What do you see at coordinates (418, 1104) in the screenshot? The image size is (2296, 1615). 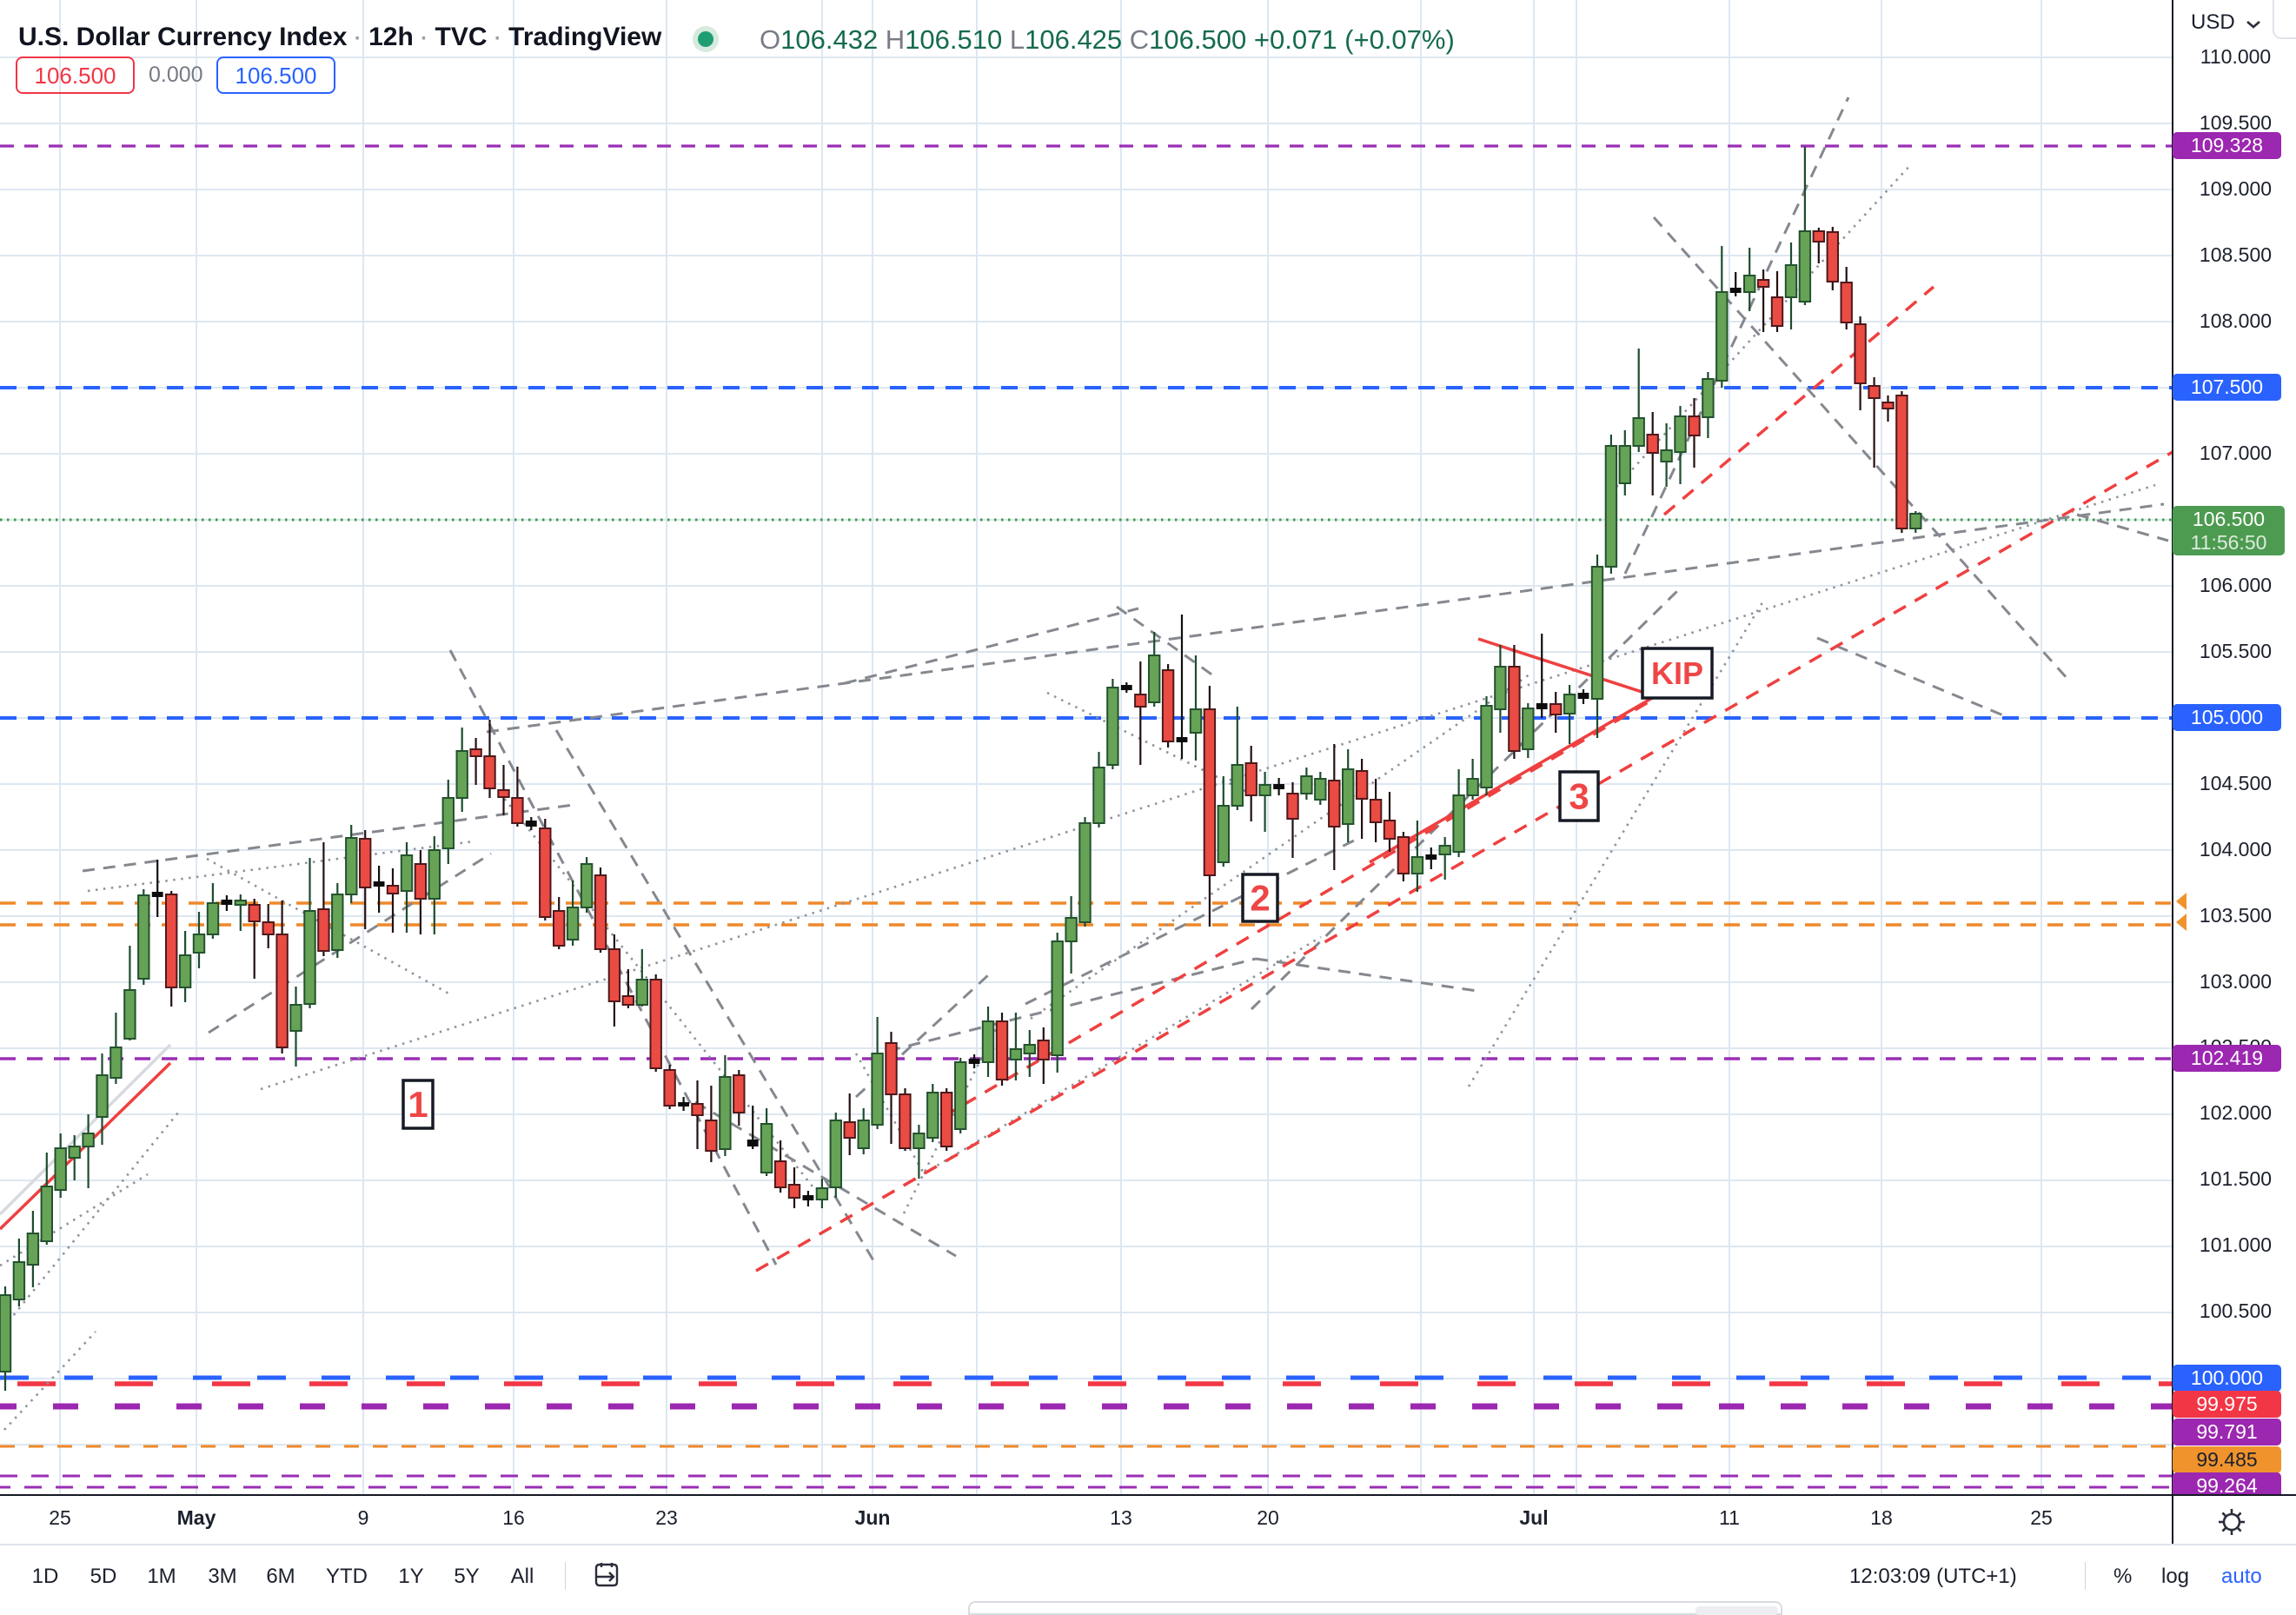 I see `svg-text: 1` at bounding box center [418, 1104].